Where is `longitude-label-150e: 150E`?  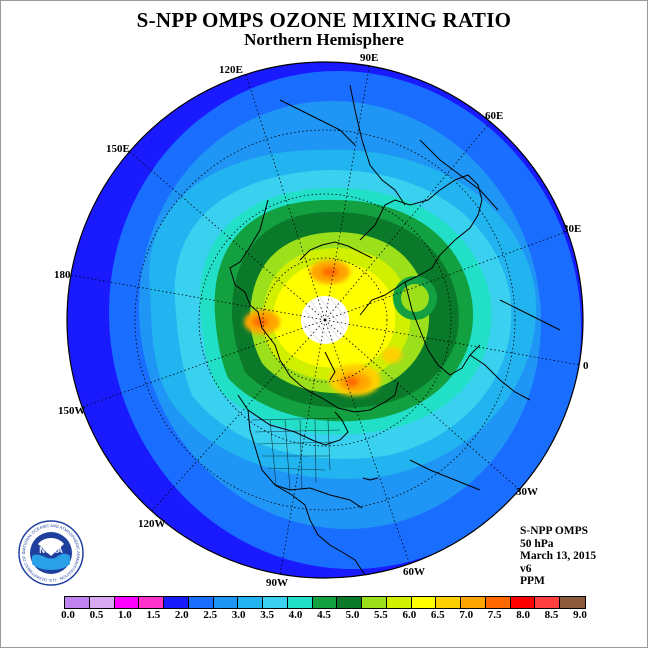 longitude-label-150e: 150E is located at coordinates (118, 149).